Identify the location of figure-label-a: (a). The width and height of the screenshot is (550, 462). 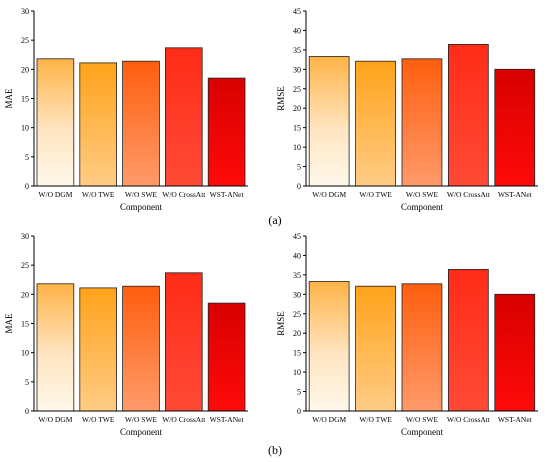
(274, 220).